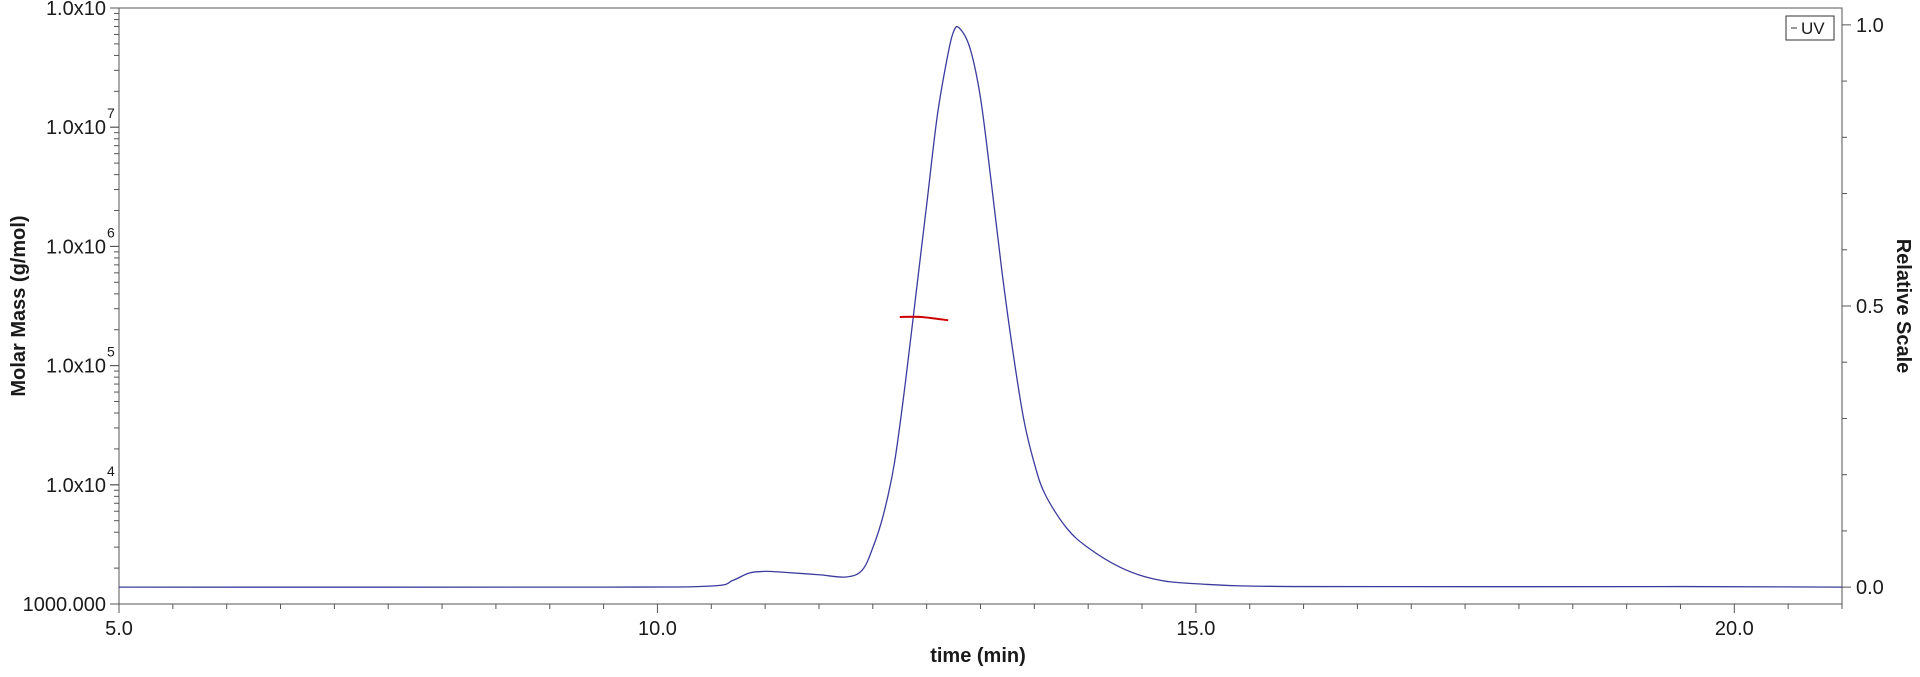  I want to click on x-tick-label: 10.0, so click(657, 629).